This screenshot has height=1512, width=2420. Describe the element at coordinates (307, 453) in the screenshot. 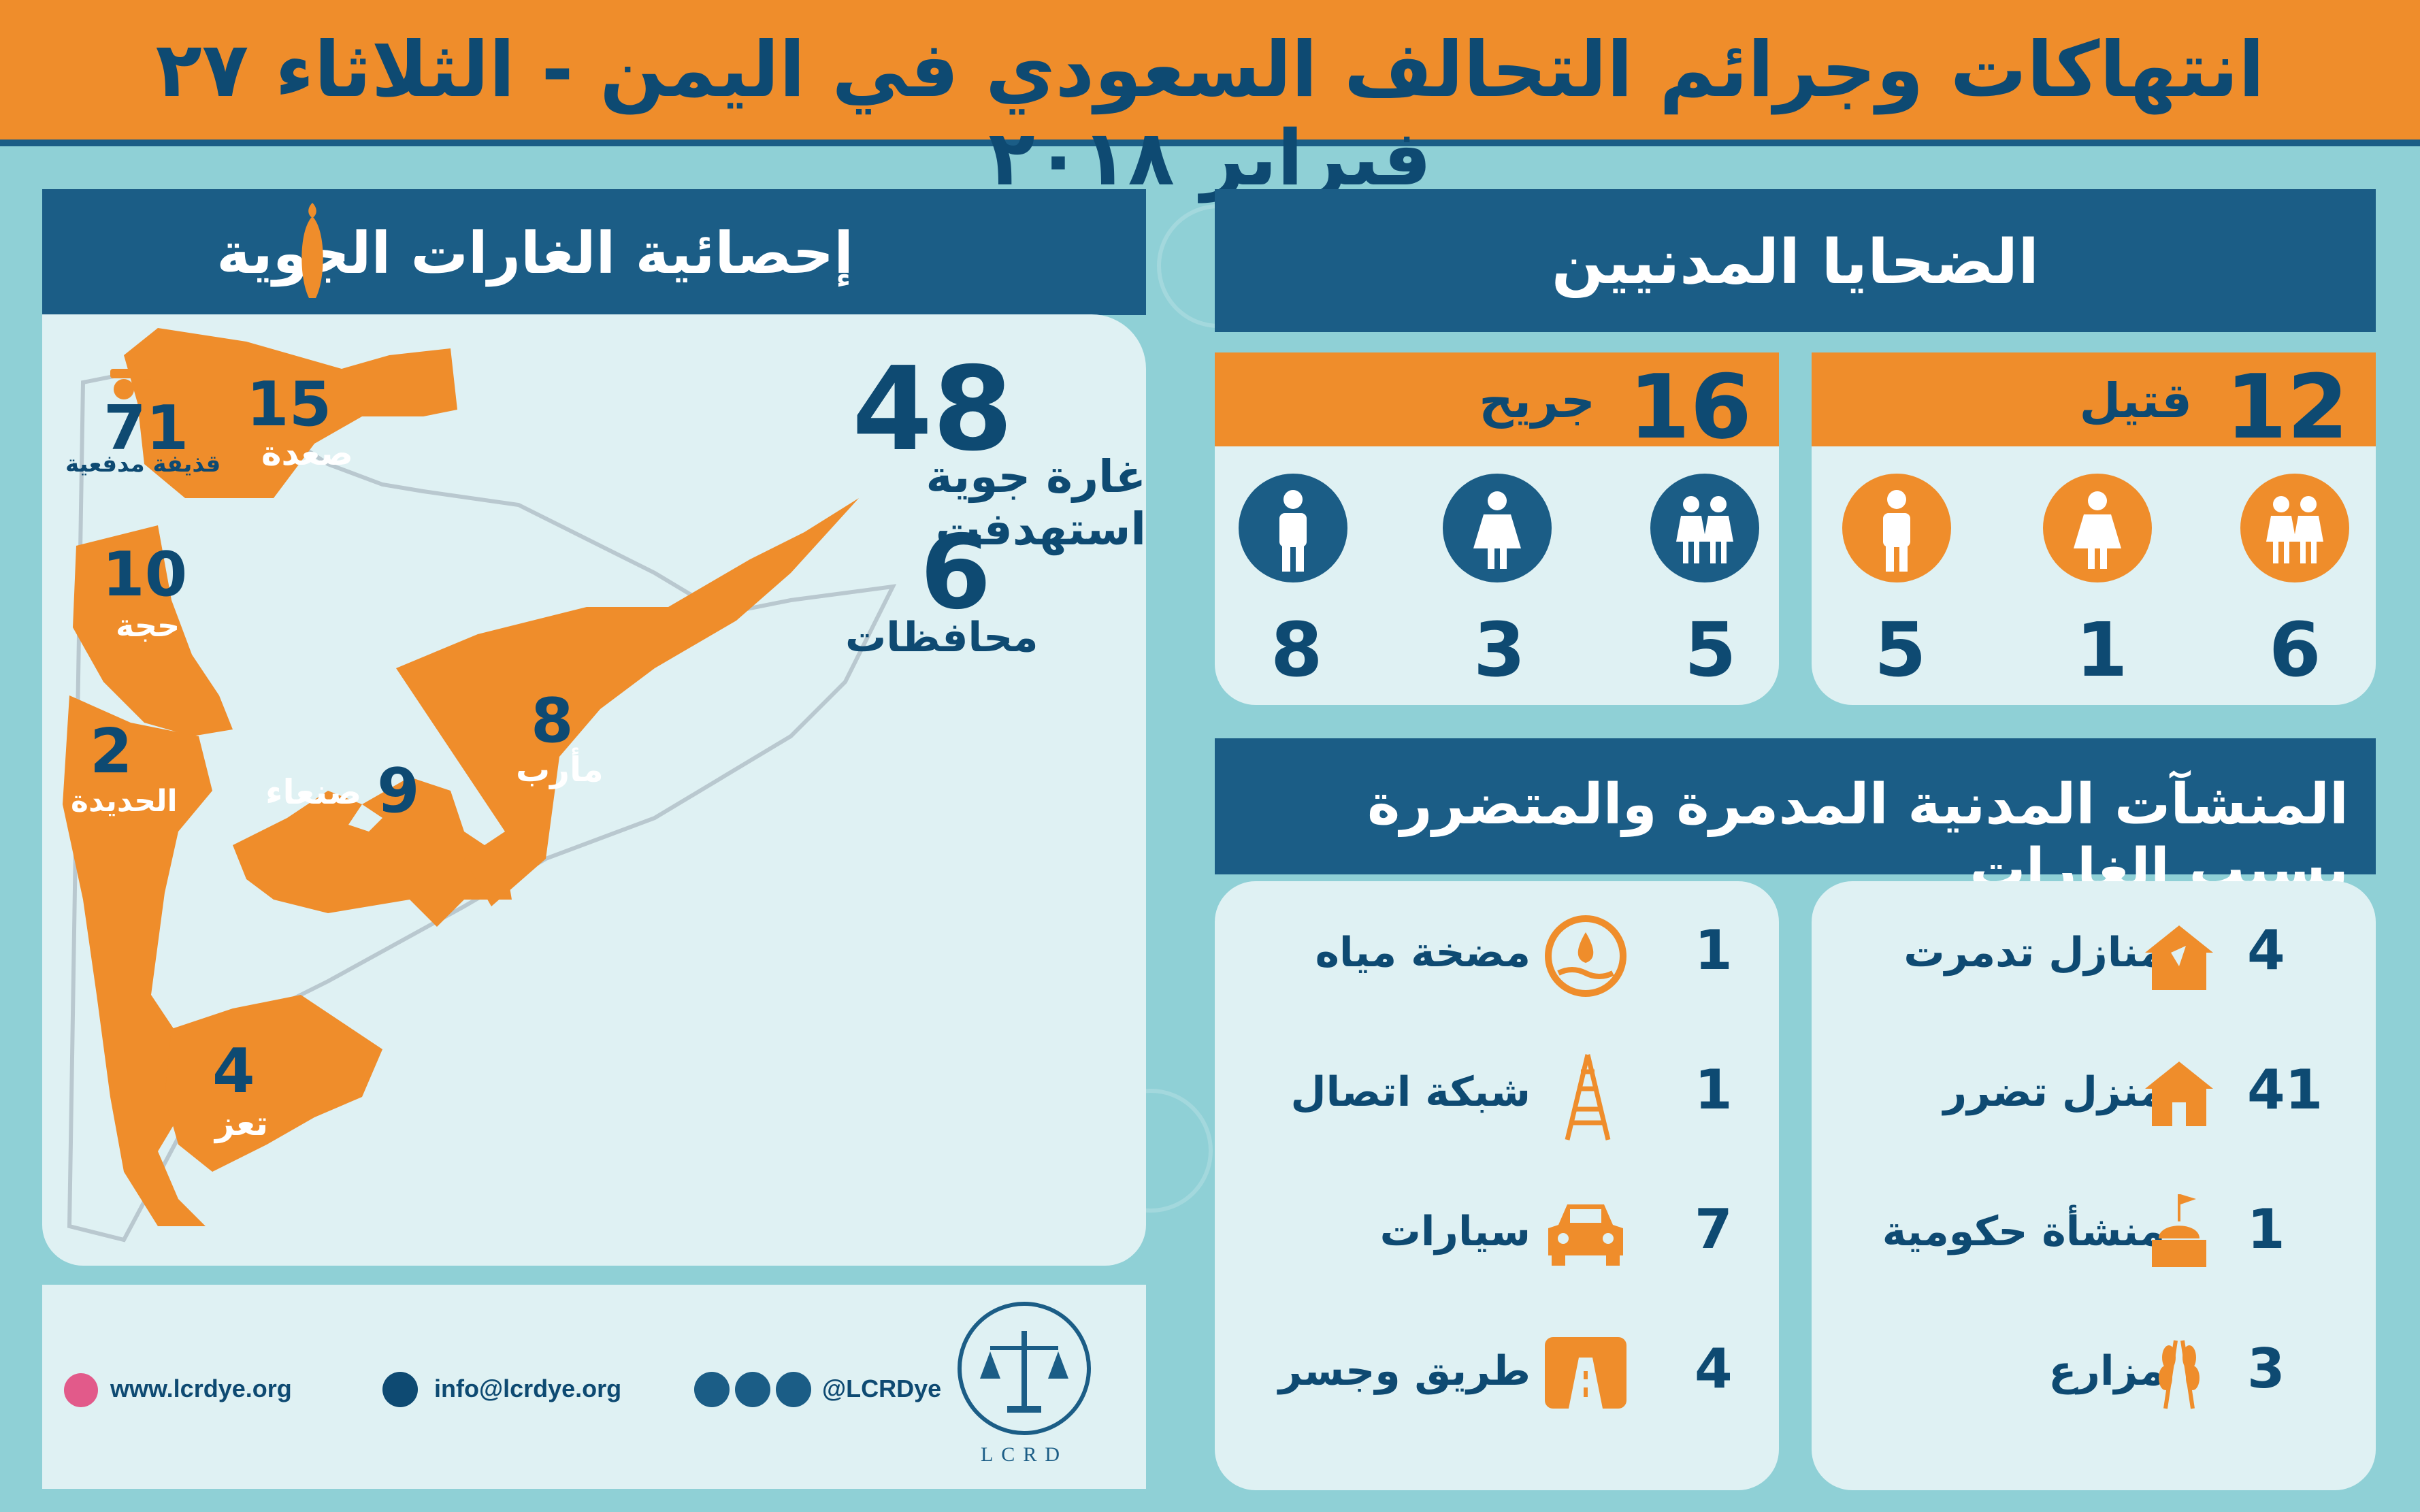

I see `region-name-saada: صعدة` at that location.